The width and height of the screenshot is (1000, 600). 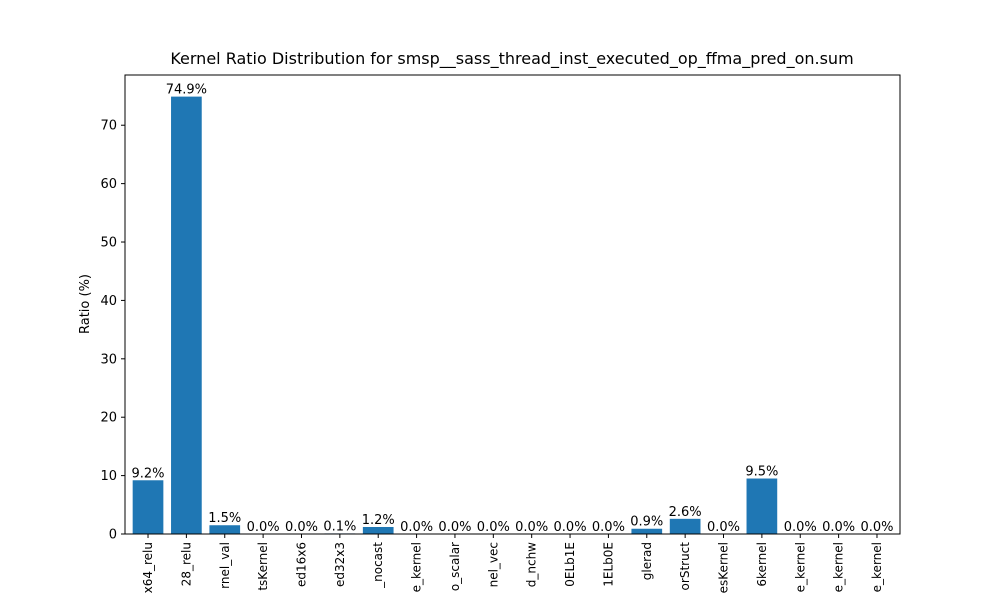 What do you see at coordinates (570, 527) in the screenshot?
I see `data-label-11: 0.0%` at bounding box center [570, 527].